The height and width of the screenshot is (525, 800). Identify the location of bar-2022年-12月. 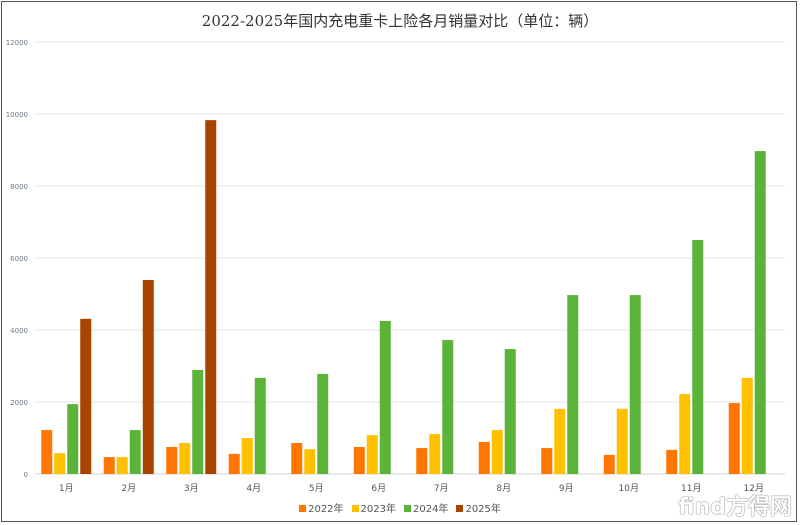
(734, 438).